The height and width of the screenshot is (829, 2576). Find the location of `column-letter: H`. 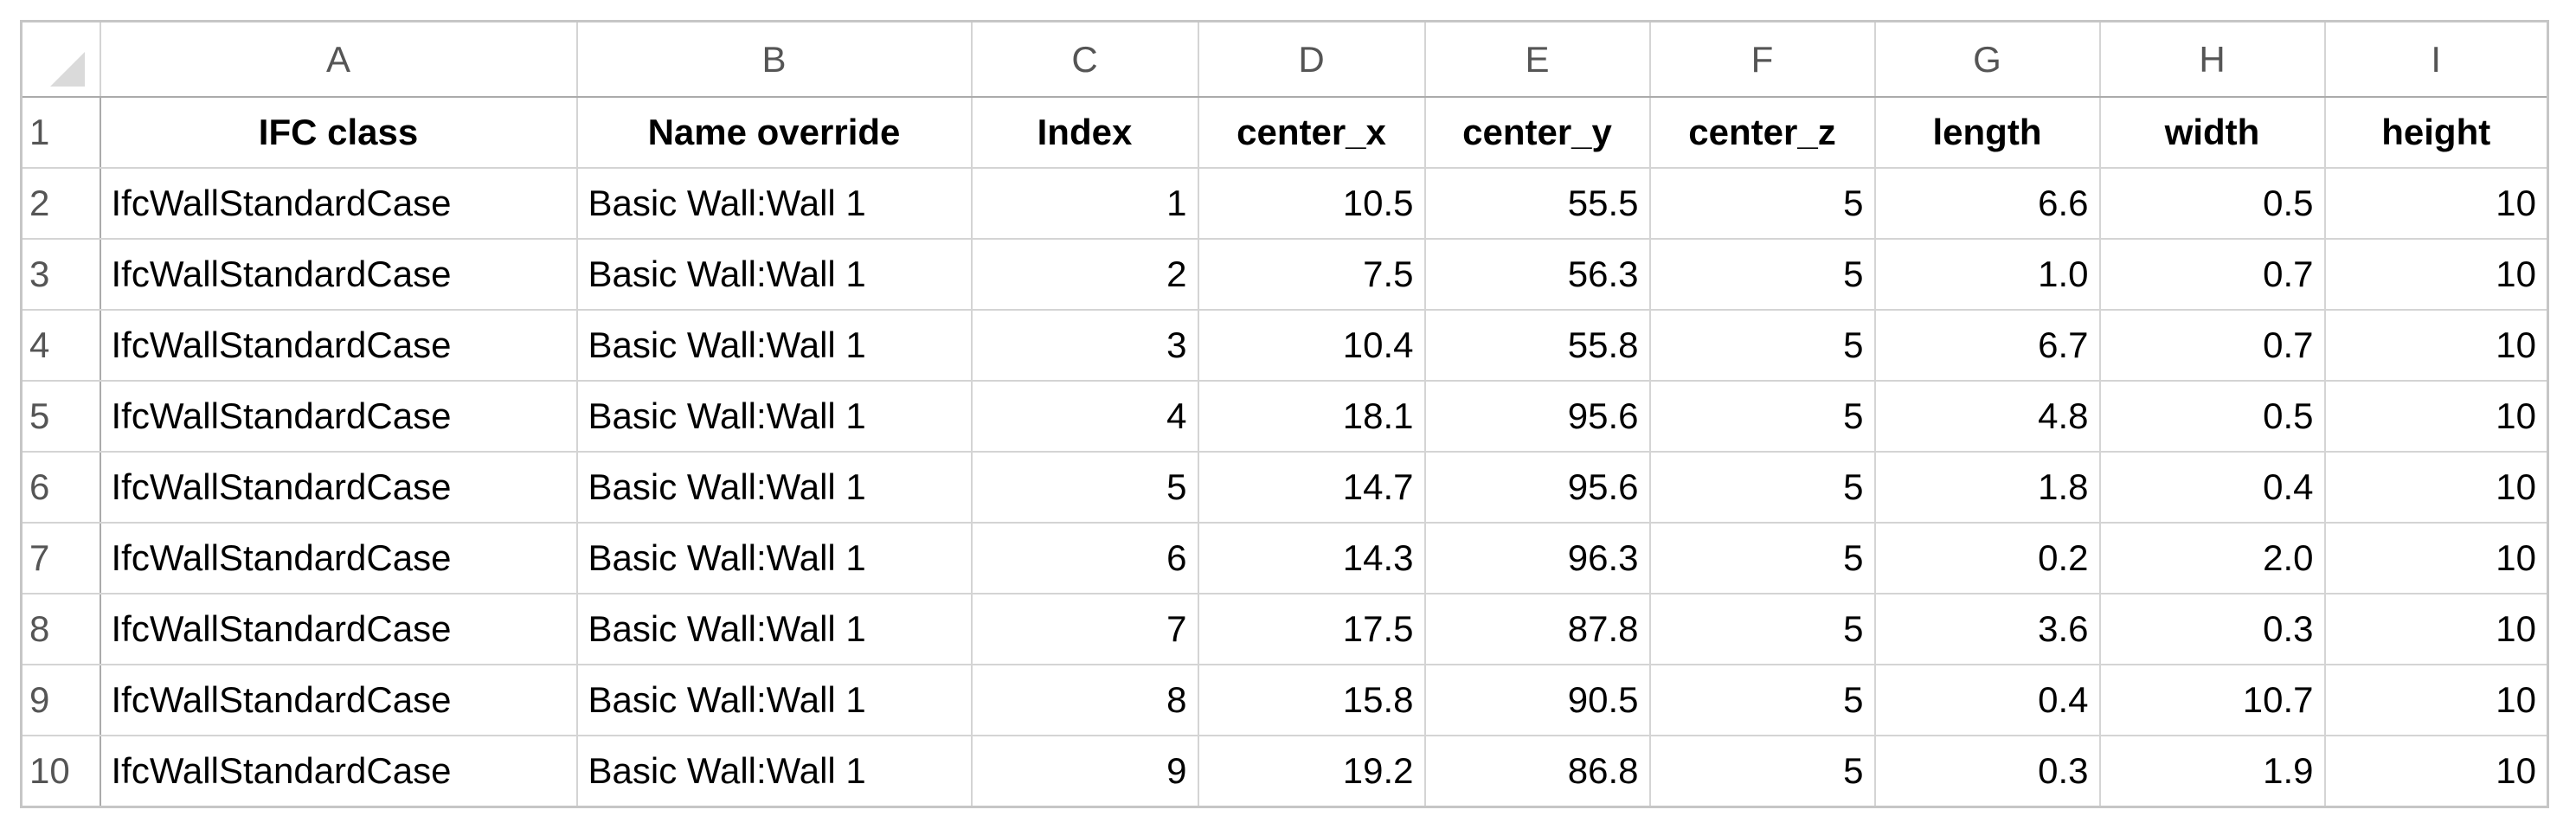

column-letter: H is located at coordinates (2212, 59).